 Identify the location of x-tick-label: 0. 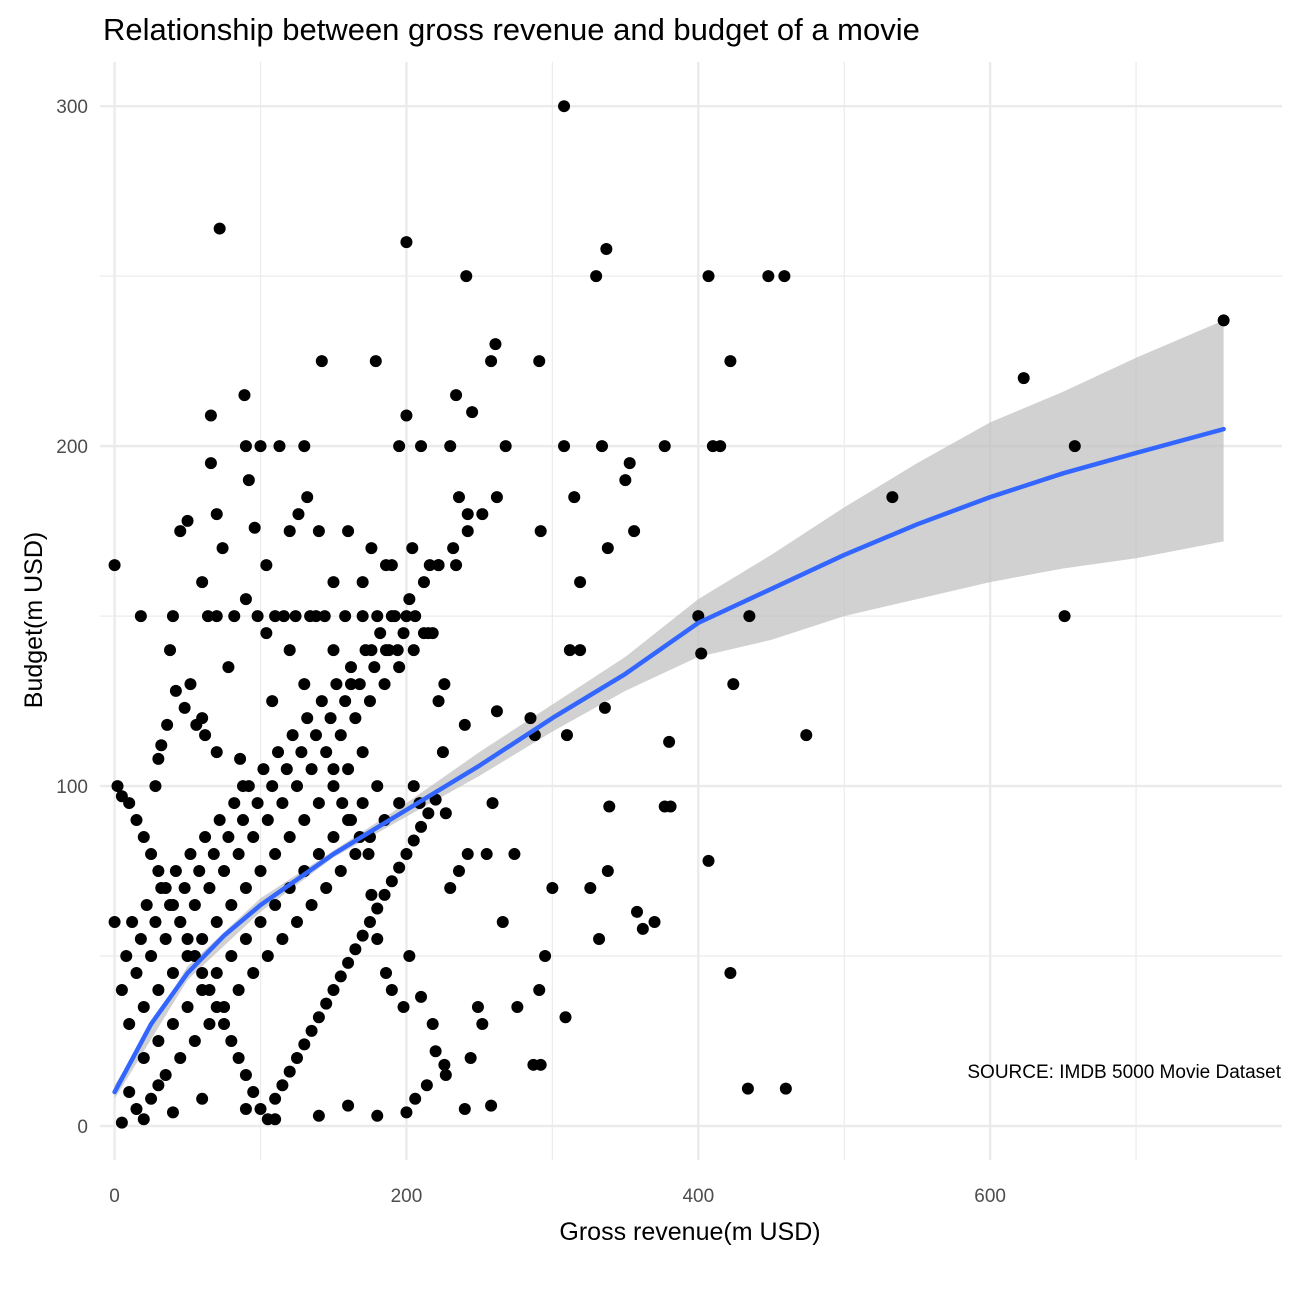
(114, 1196).